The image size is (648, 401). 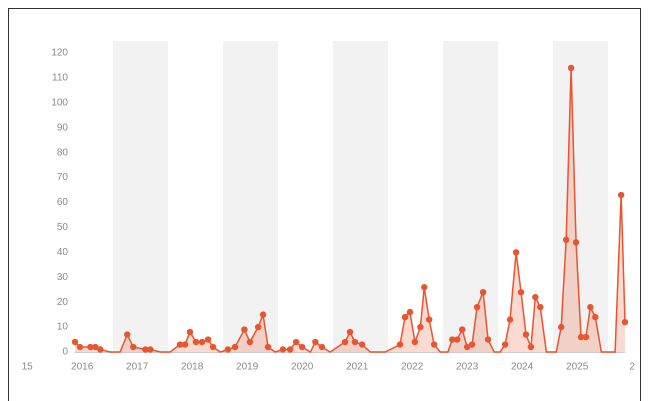 I want to click on x-tick-label: 2022, so click(x=412, y=367).